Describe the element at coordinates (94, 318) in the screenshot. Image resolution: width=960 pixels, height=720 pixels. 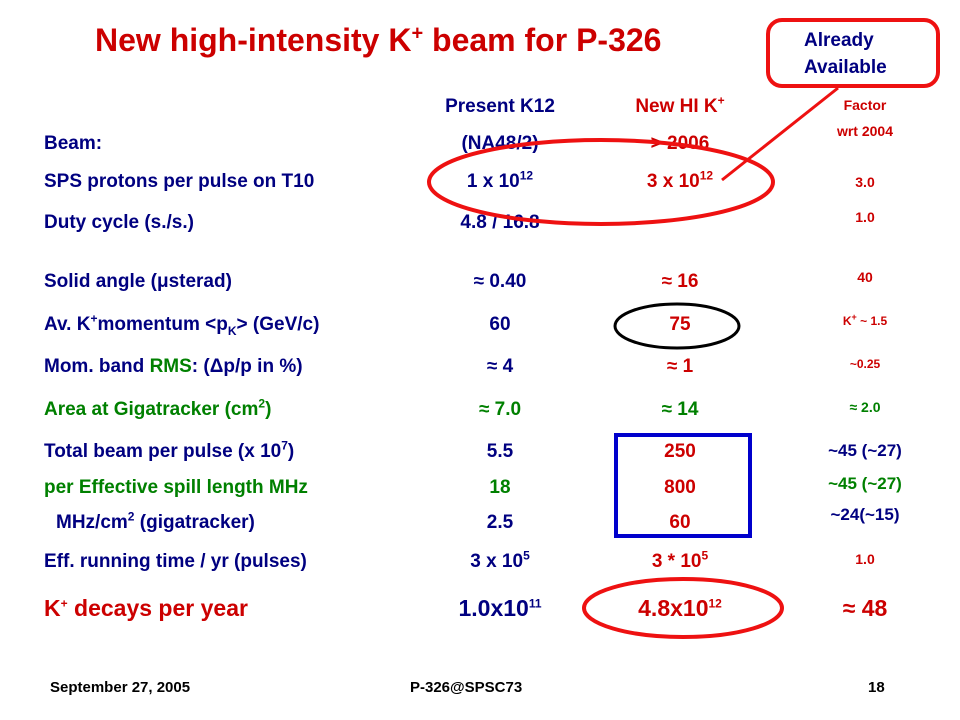
I see `mom-label-sup: +` at that location.